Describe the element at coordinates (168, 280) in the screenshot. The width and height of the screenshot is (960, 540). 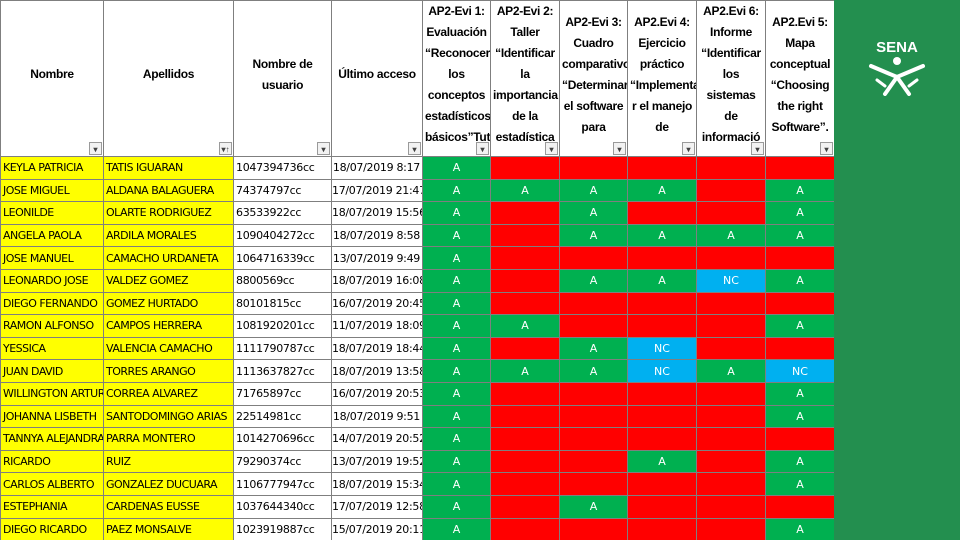
I see `surname-cell: VALDEZ GOMEZ` at that location.